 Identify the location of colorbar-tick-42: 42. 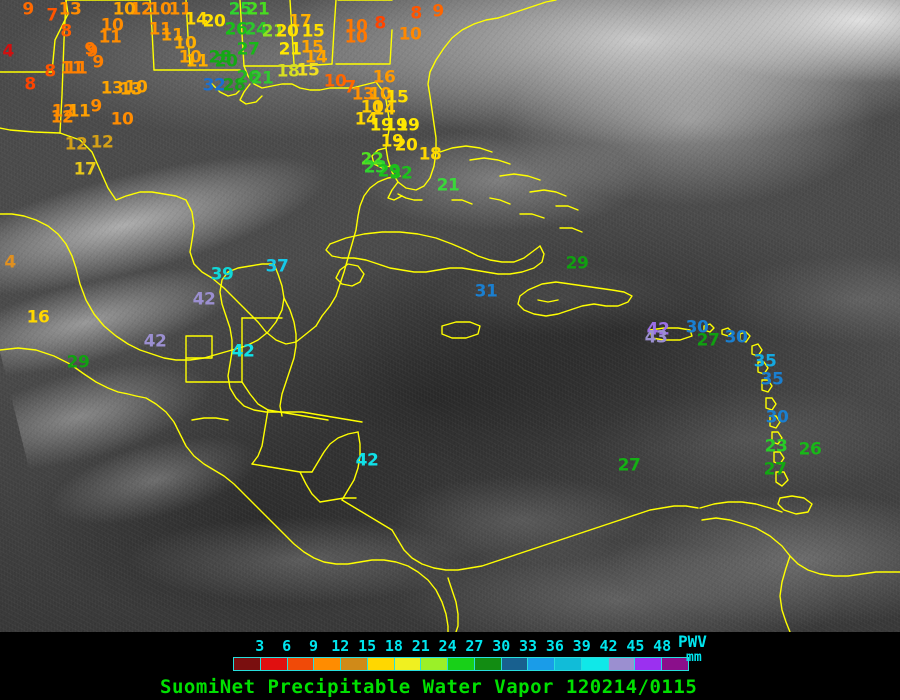
(608, 646).